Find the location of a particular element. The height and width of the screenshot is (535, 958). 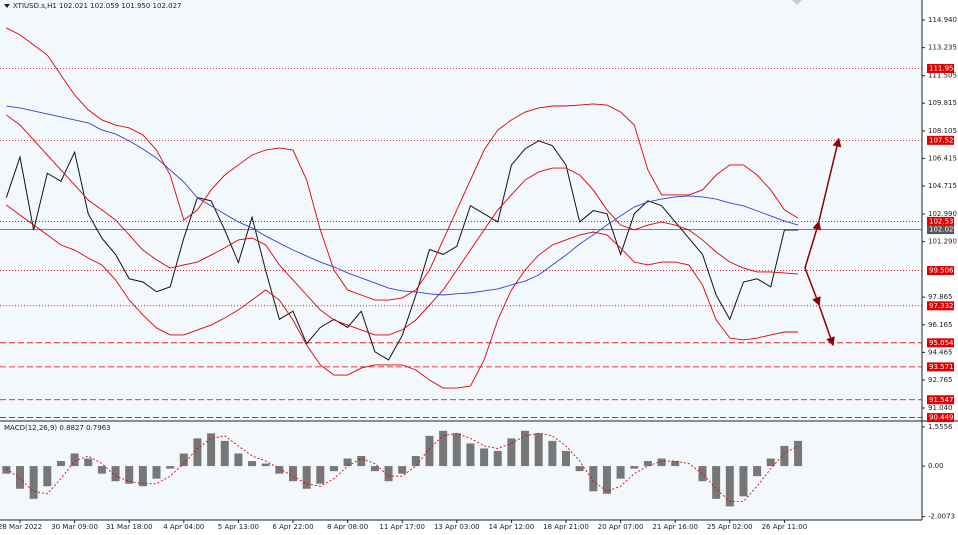

y-tick-label: 91.040 is located at coordinates (940, 408).